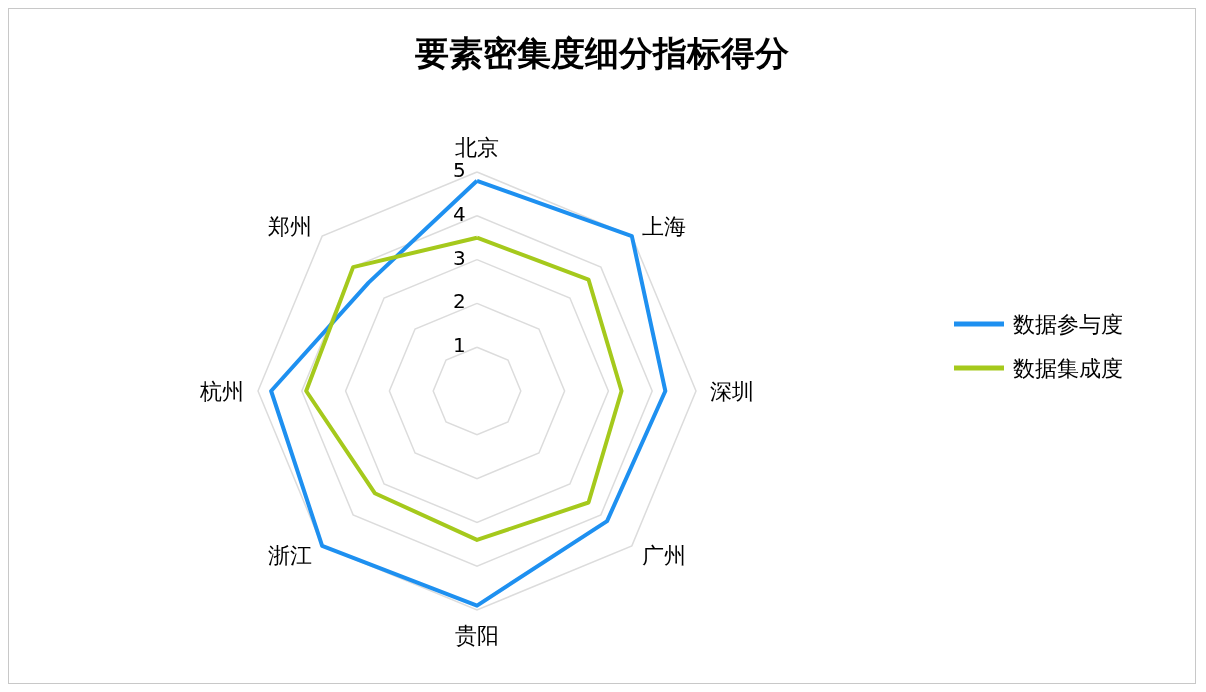 Image resolution: width=1206 pixels, height=692 pixels. What do you see at coordinates (663, 226) in the screenshot?
I see `spoke-label: 上海` at bounding box center [663, 226].